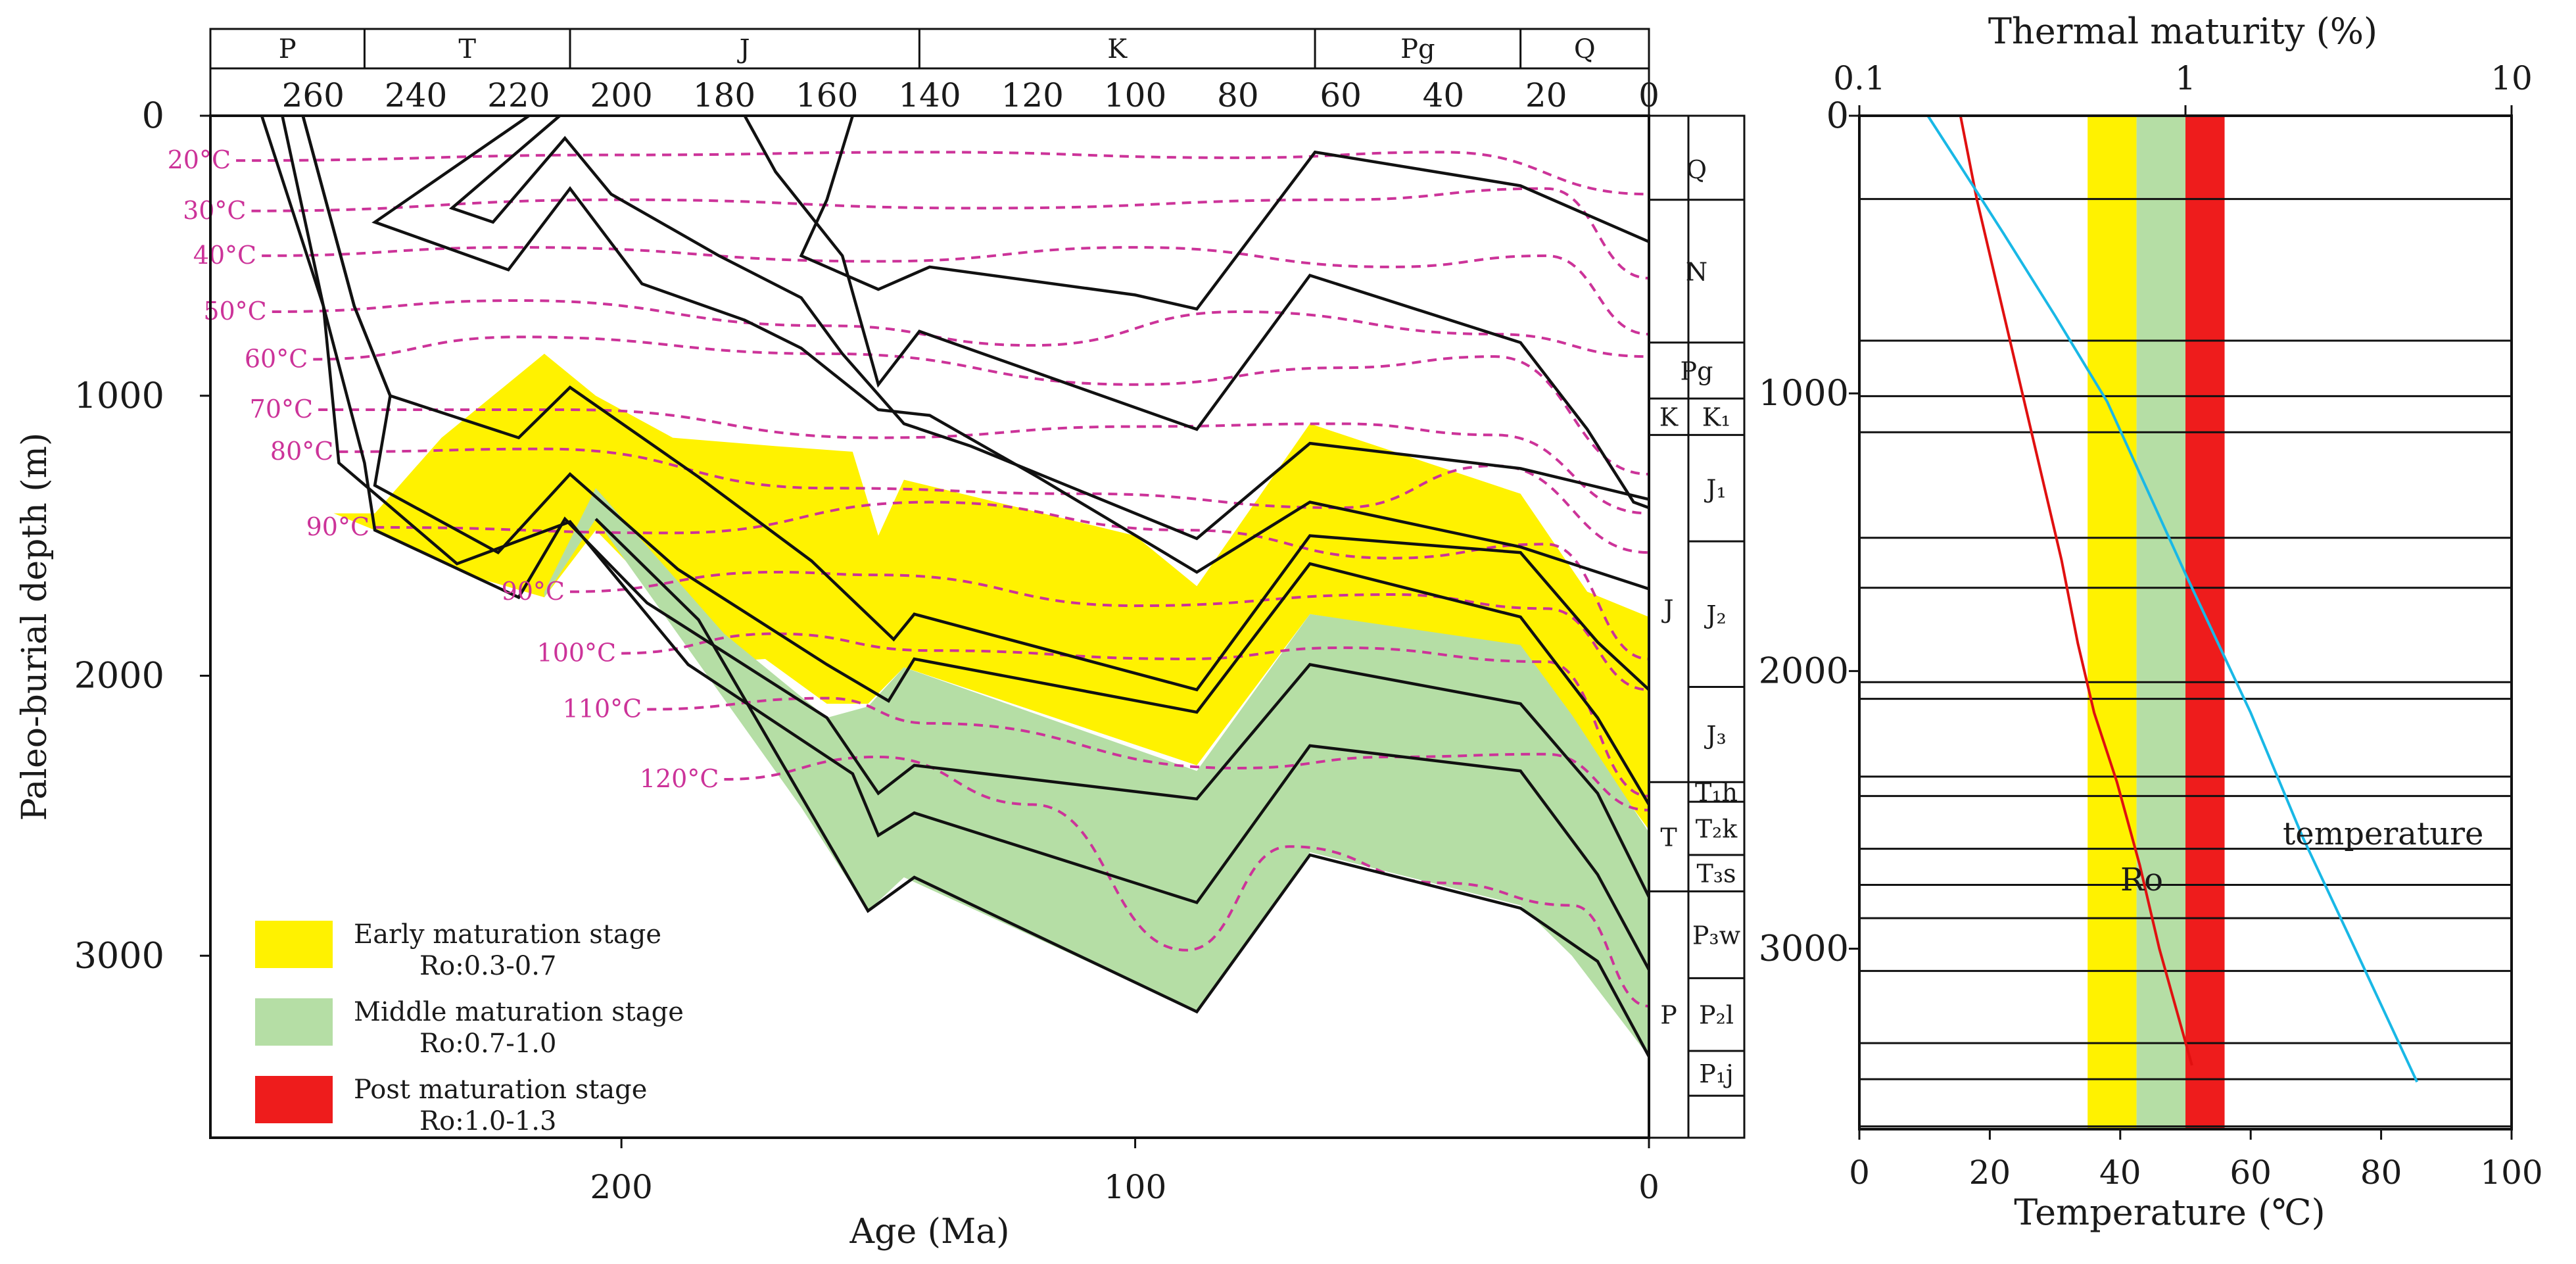  I want to click on depth-tick-1000: 1000, so click(119, 396).